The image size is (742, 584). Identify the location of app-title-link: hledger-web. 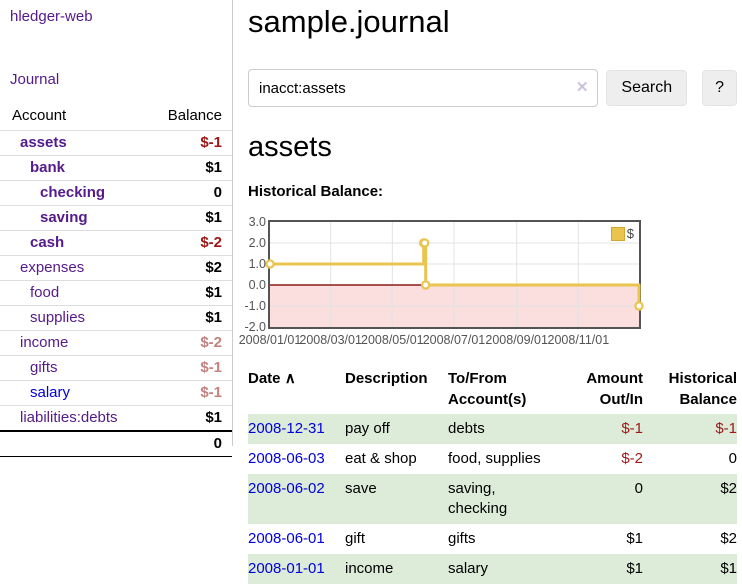
(51, 16).